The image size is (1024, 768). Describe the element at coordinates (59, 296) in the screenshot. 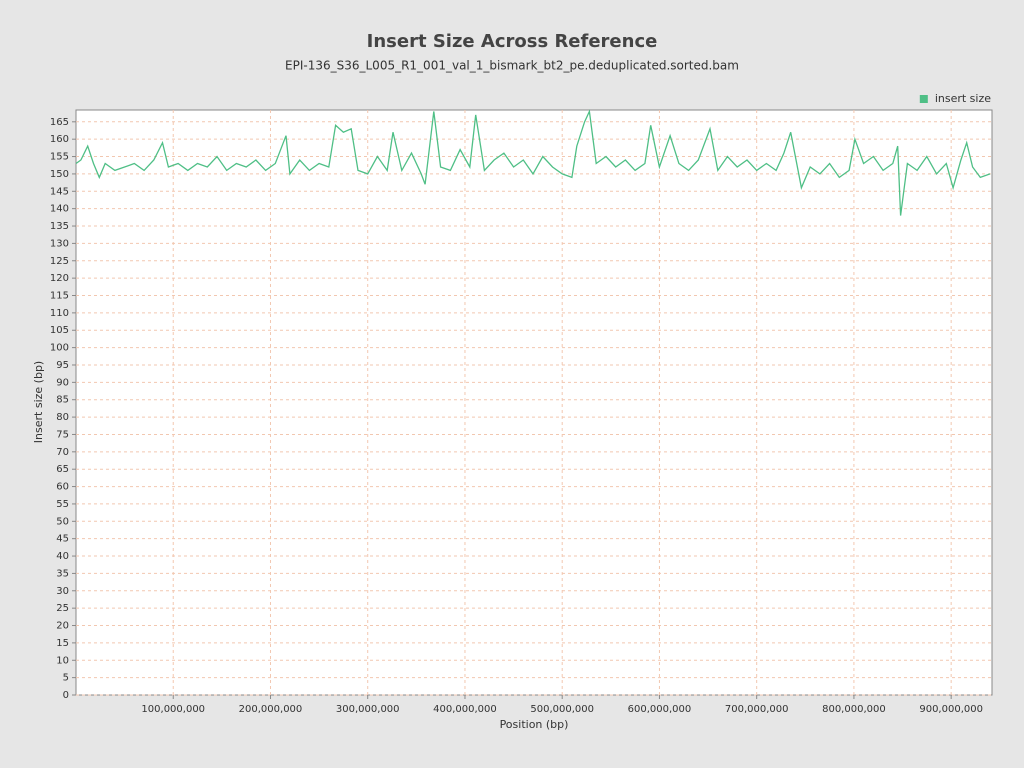

I see `y-tick-label: 115` at that location.